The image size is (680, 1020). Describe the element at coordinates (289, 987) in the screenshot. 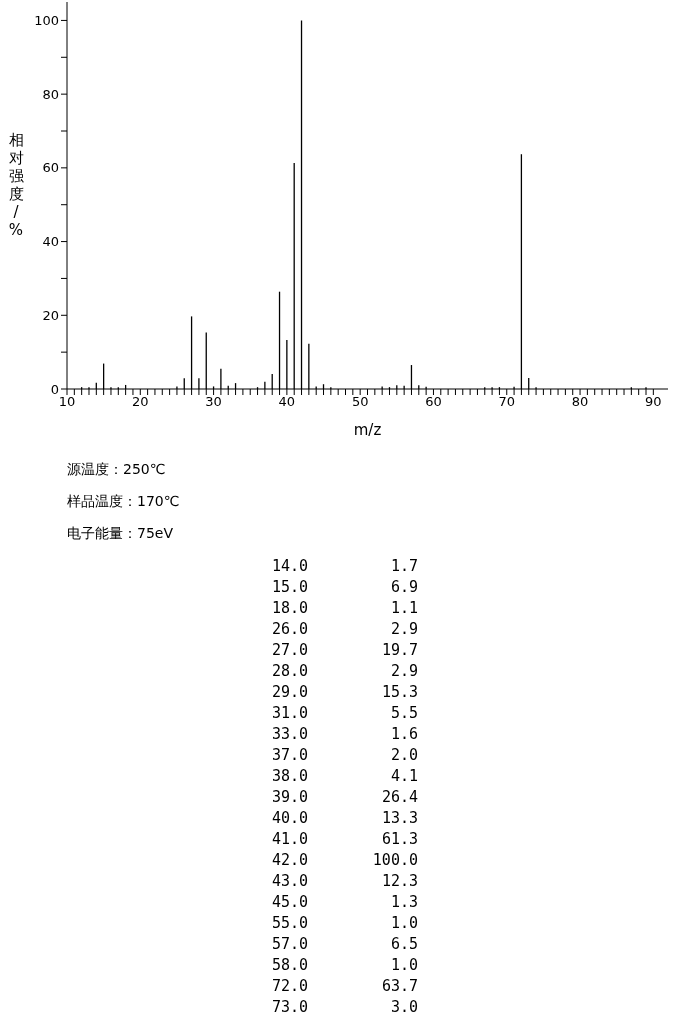

I see `text: 72.0` at that location.